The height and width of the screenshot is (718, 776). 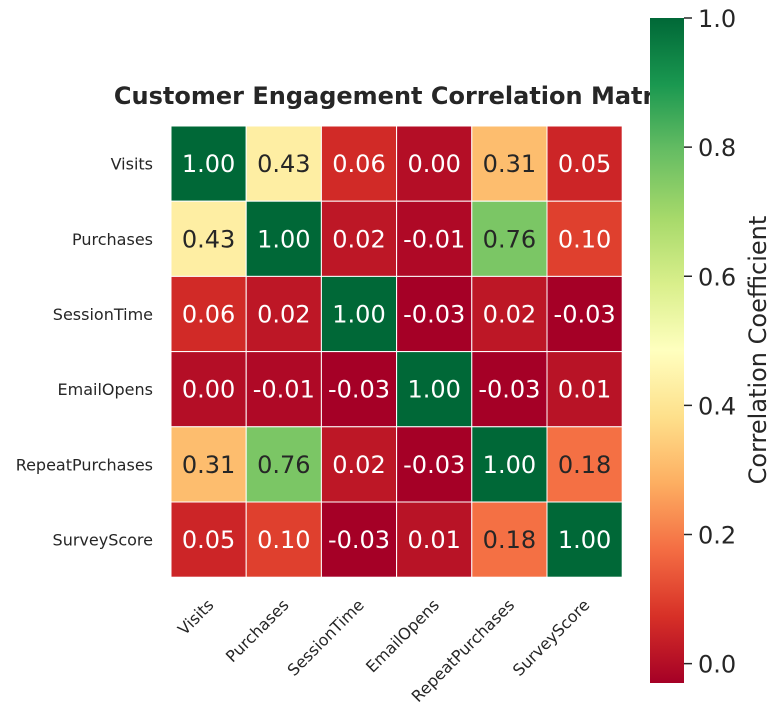 What do you see at coordinates (551, 637) in the screenshot?
I see `x-tick-label: SurveyScore` at bounding box center [551, 637].